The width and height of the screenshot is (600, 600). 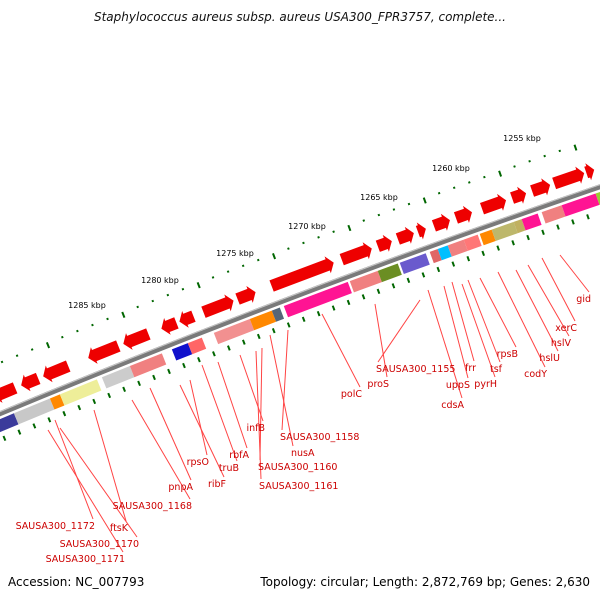 I want to click on accession-text: Accession: NC_007793, so click(x=76, y=582).